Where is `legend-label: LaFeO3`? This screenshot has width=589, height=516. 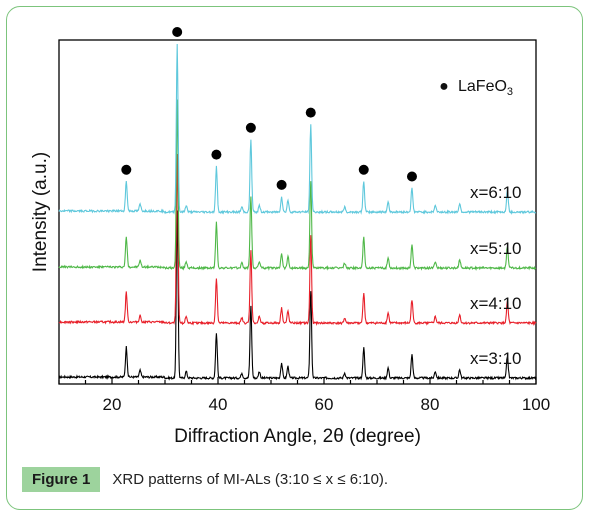
legend-label: LaFeO3 is located at coordinates (485, 88).